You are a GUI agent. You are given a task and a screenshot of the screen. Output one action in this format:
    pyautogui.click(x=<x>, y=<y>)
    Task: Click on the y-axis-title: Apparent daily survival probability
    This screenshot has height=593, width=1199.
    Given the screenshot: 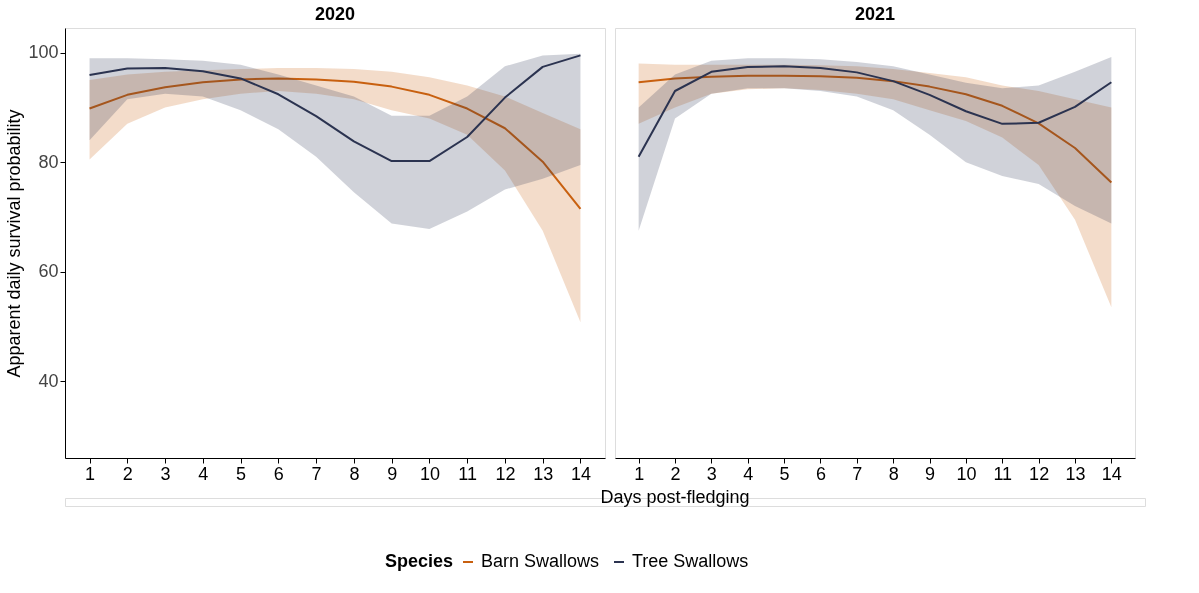 What is the action you would take?
    pyautogui.click(x=14, y=243)
    